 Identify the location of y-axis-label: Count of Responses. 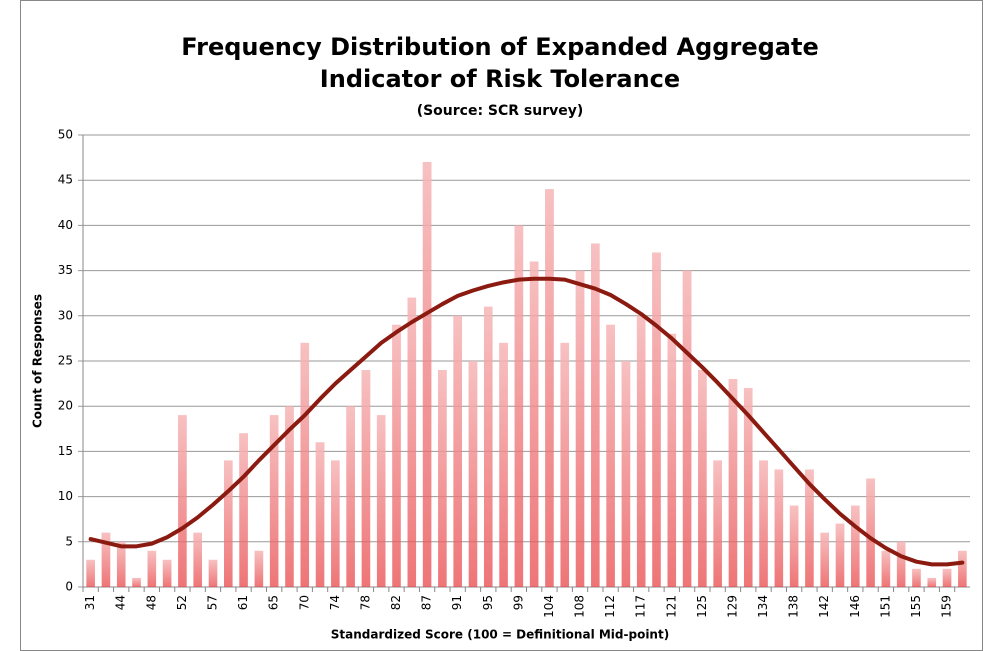
(38, 361).